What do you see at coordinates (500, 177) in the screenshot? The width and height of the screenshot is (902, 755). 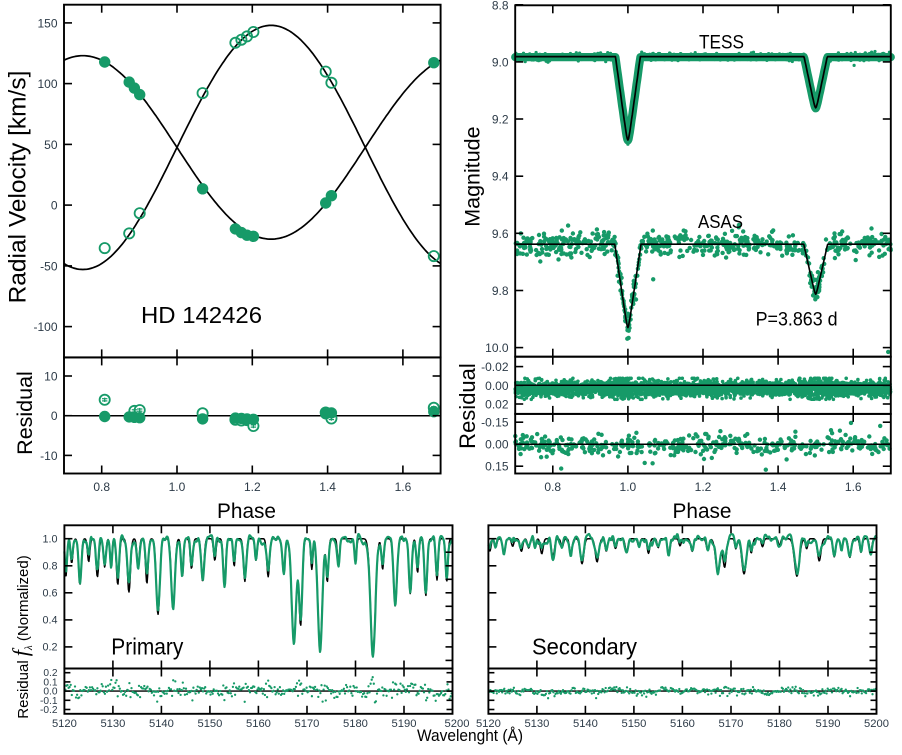 I see `svg-text: 9.4` at bounding box center [500, 177].